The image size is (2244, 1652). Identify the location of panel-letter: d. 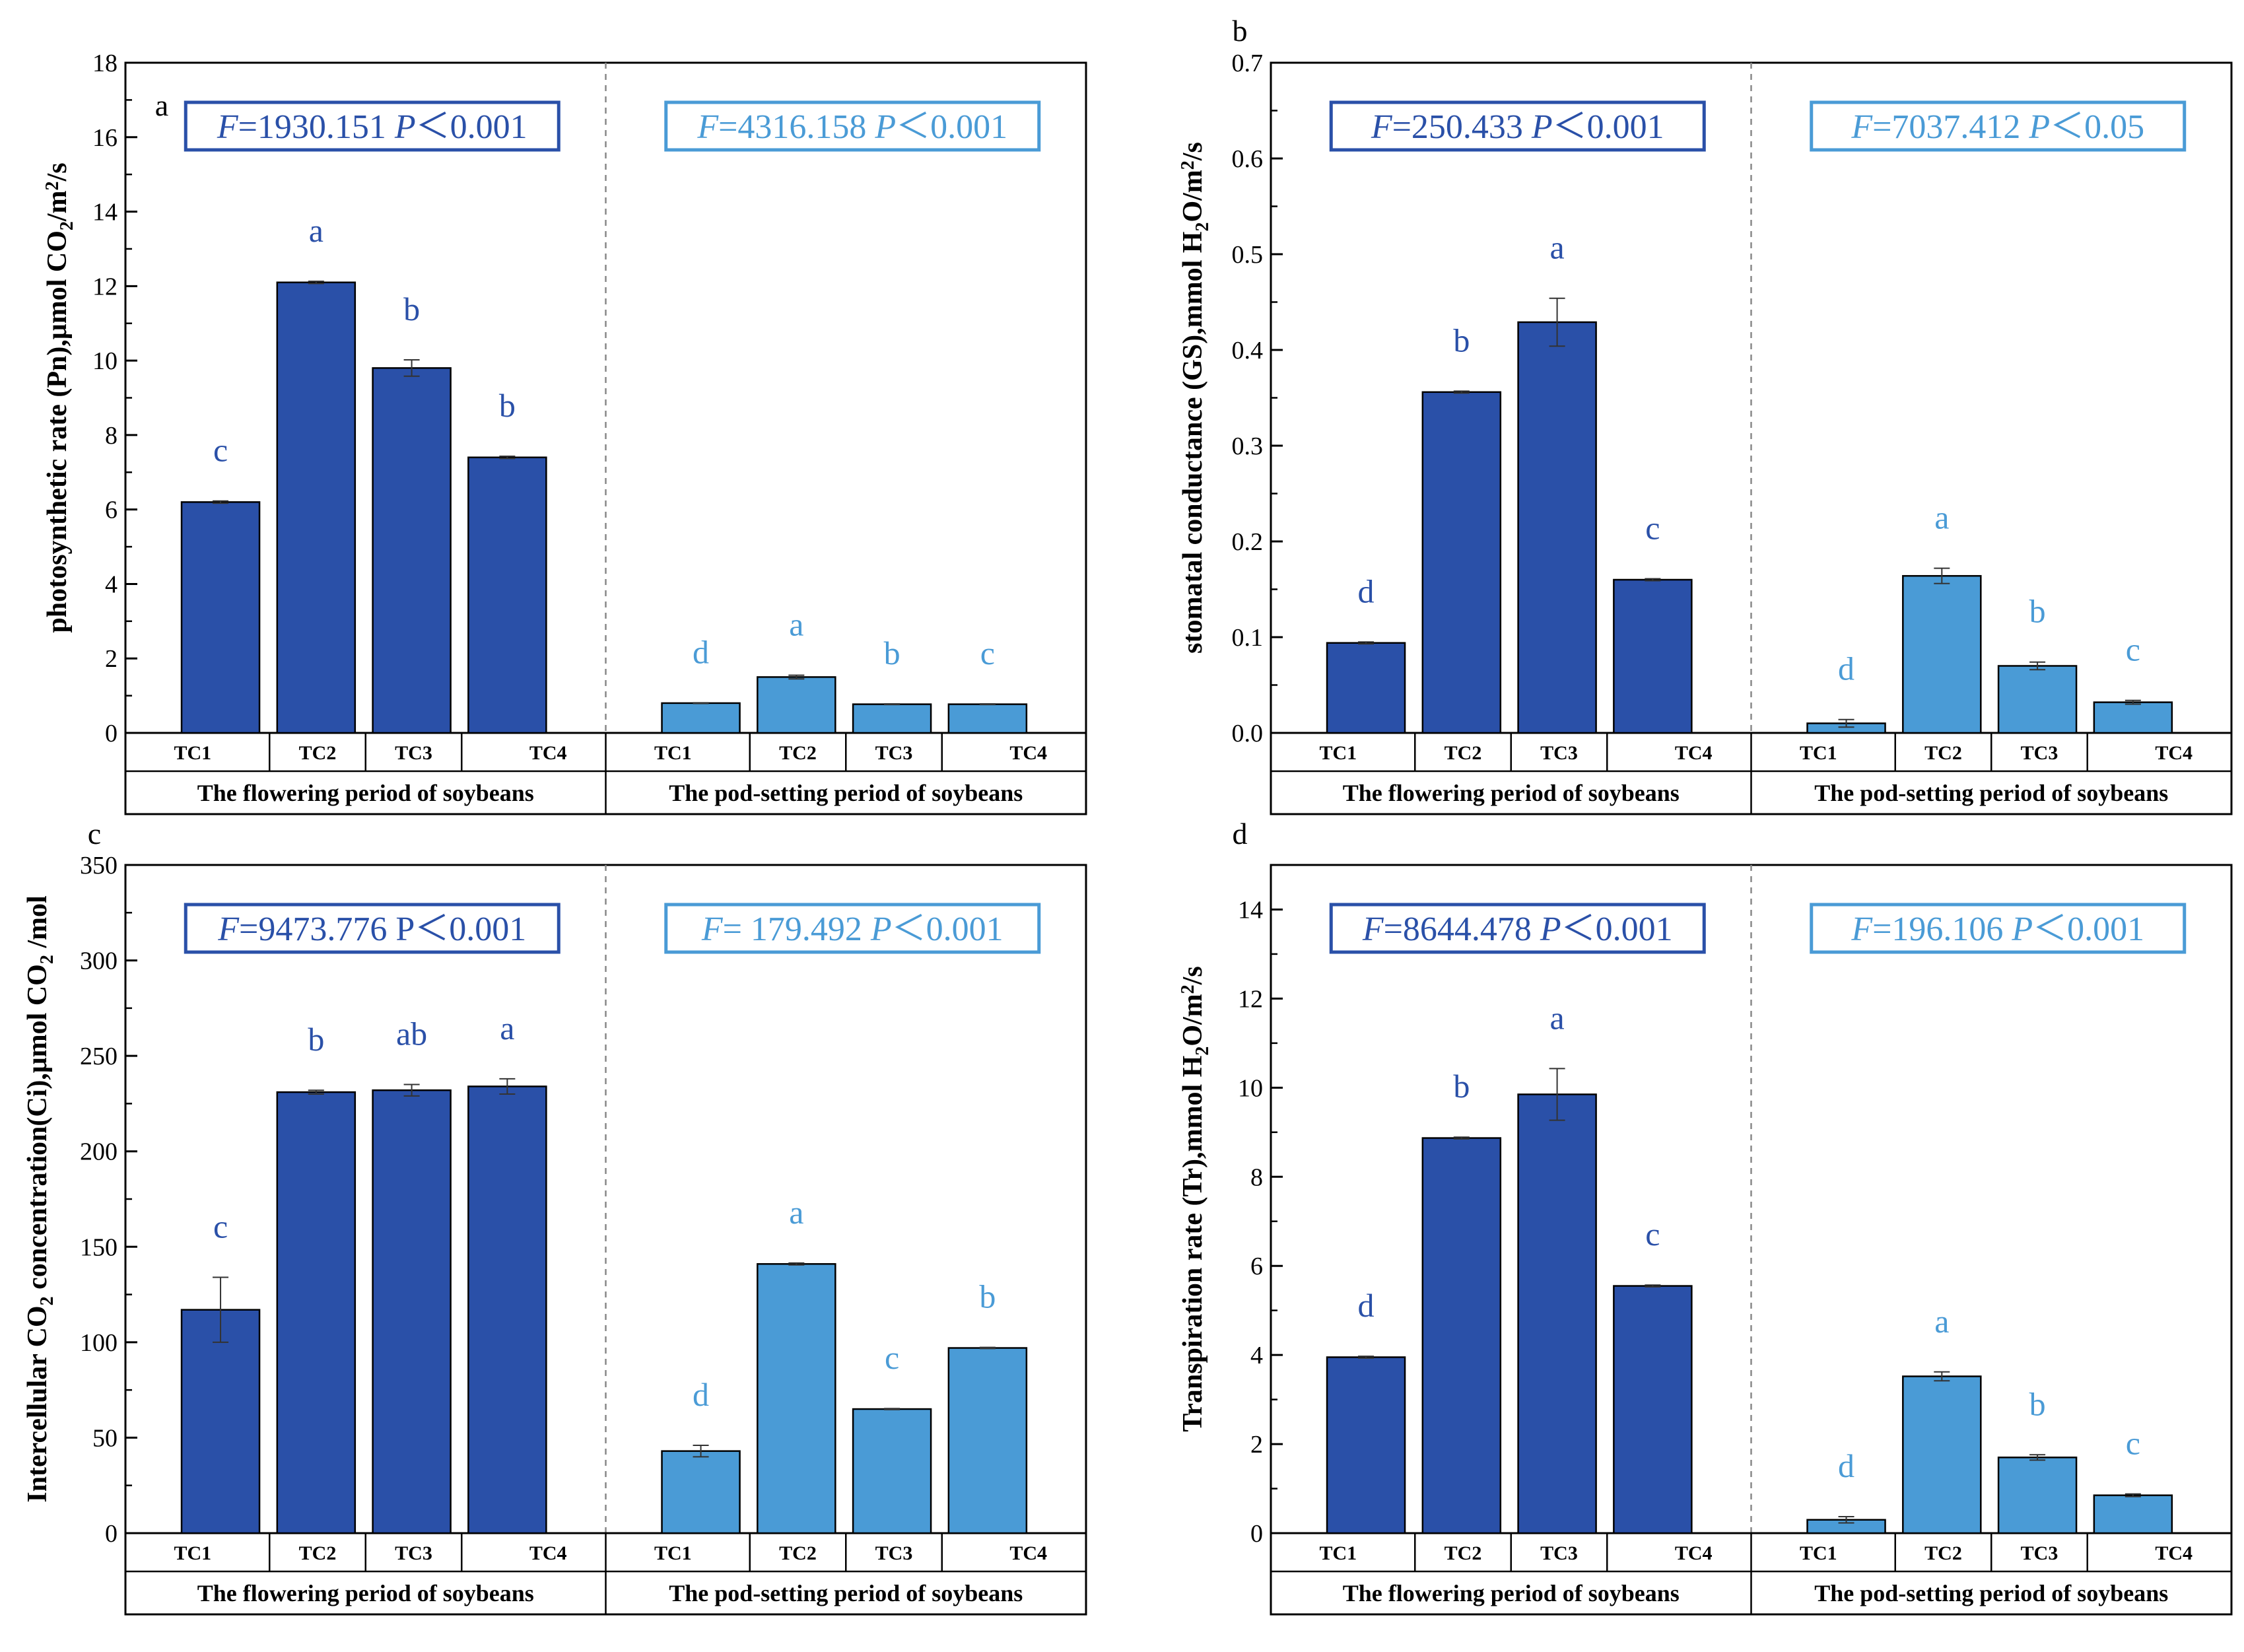
(1240, 833).